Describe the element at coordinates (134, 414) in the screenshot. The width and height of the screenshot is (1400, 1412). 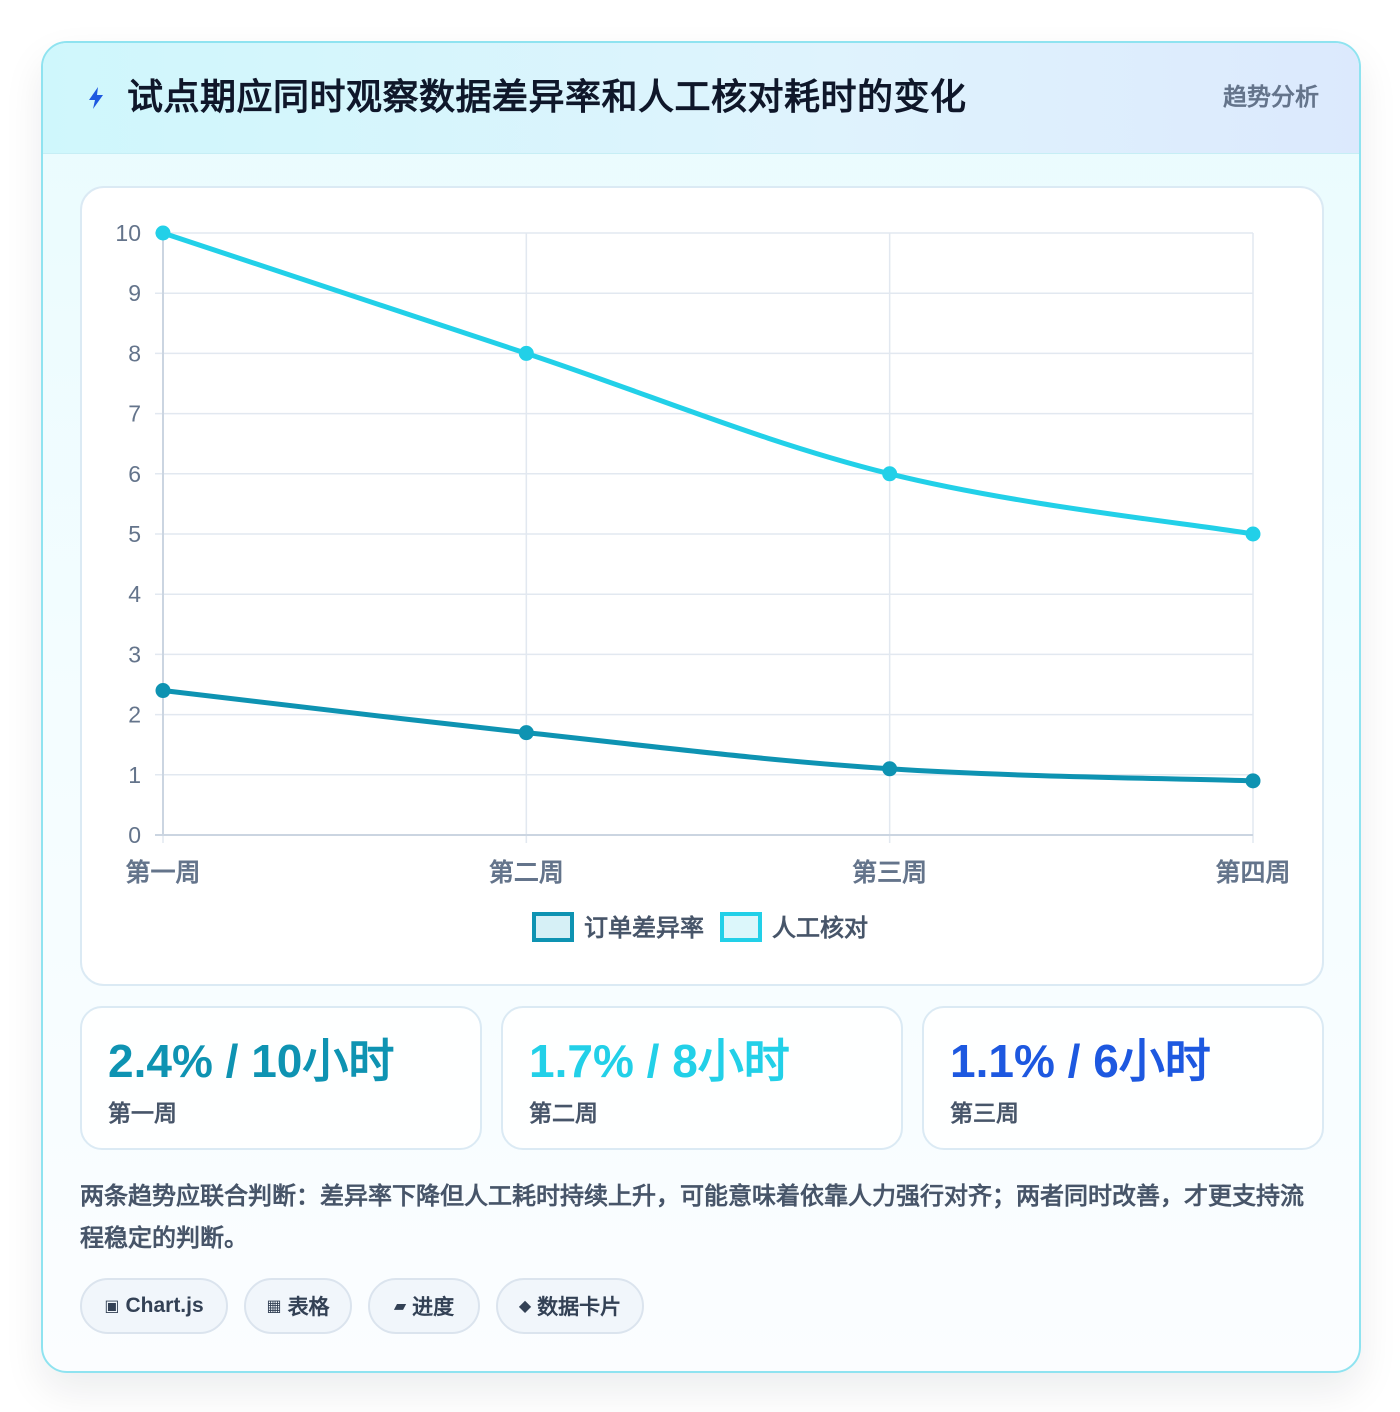
I see `y-tick-label: 7` at that location.